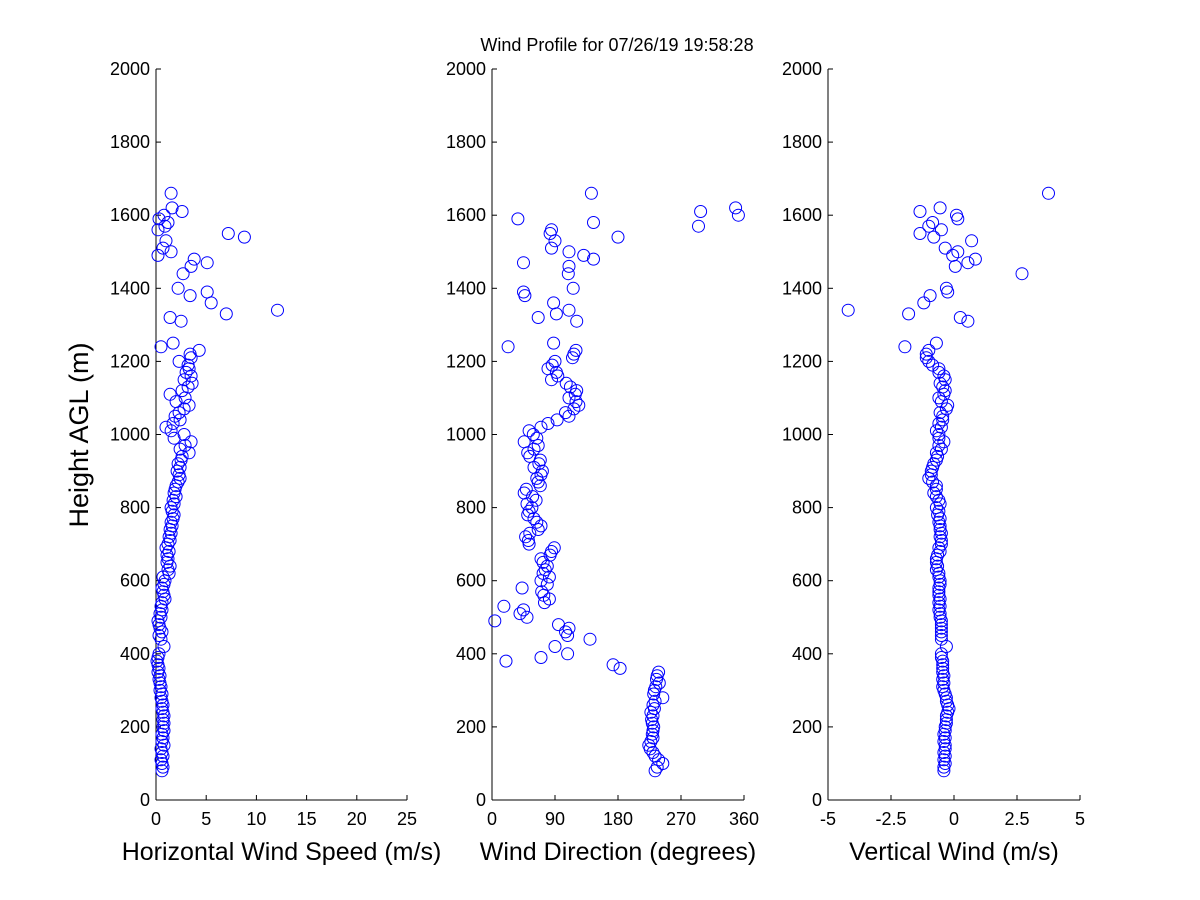 Image resolution: width=1200 pixels, height=900 pixels. I want to click on y-tick-label: 1000, so click(466, 435).